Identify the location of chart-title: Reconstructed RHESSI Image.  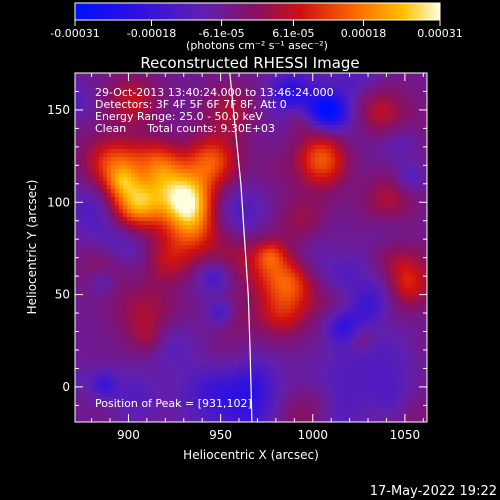
(249, 63).